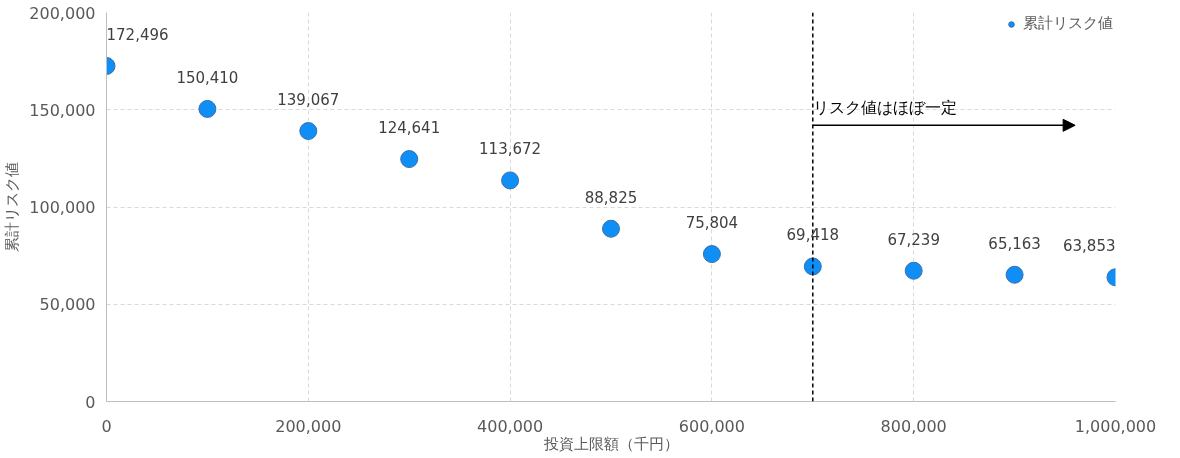 The width and height of the screenshot is (1180, 458). What do you see at coordinates (510, 426) in the screenshot?
I see `x-tick-label: 400,000` at bounding box center [510, 426].